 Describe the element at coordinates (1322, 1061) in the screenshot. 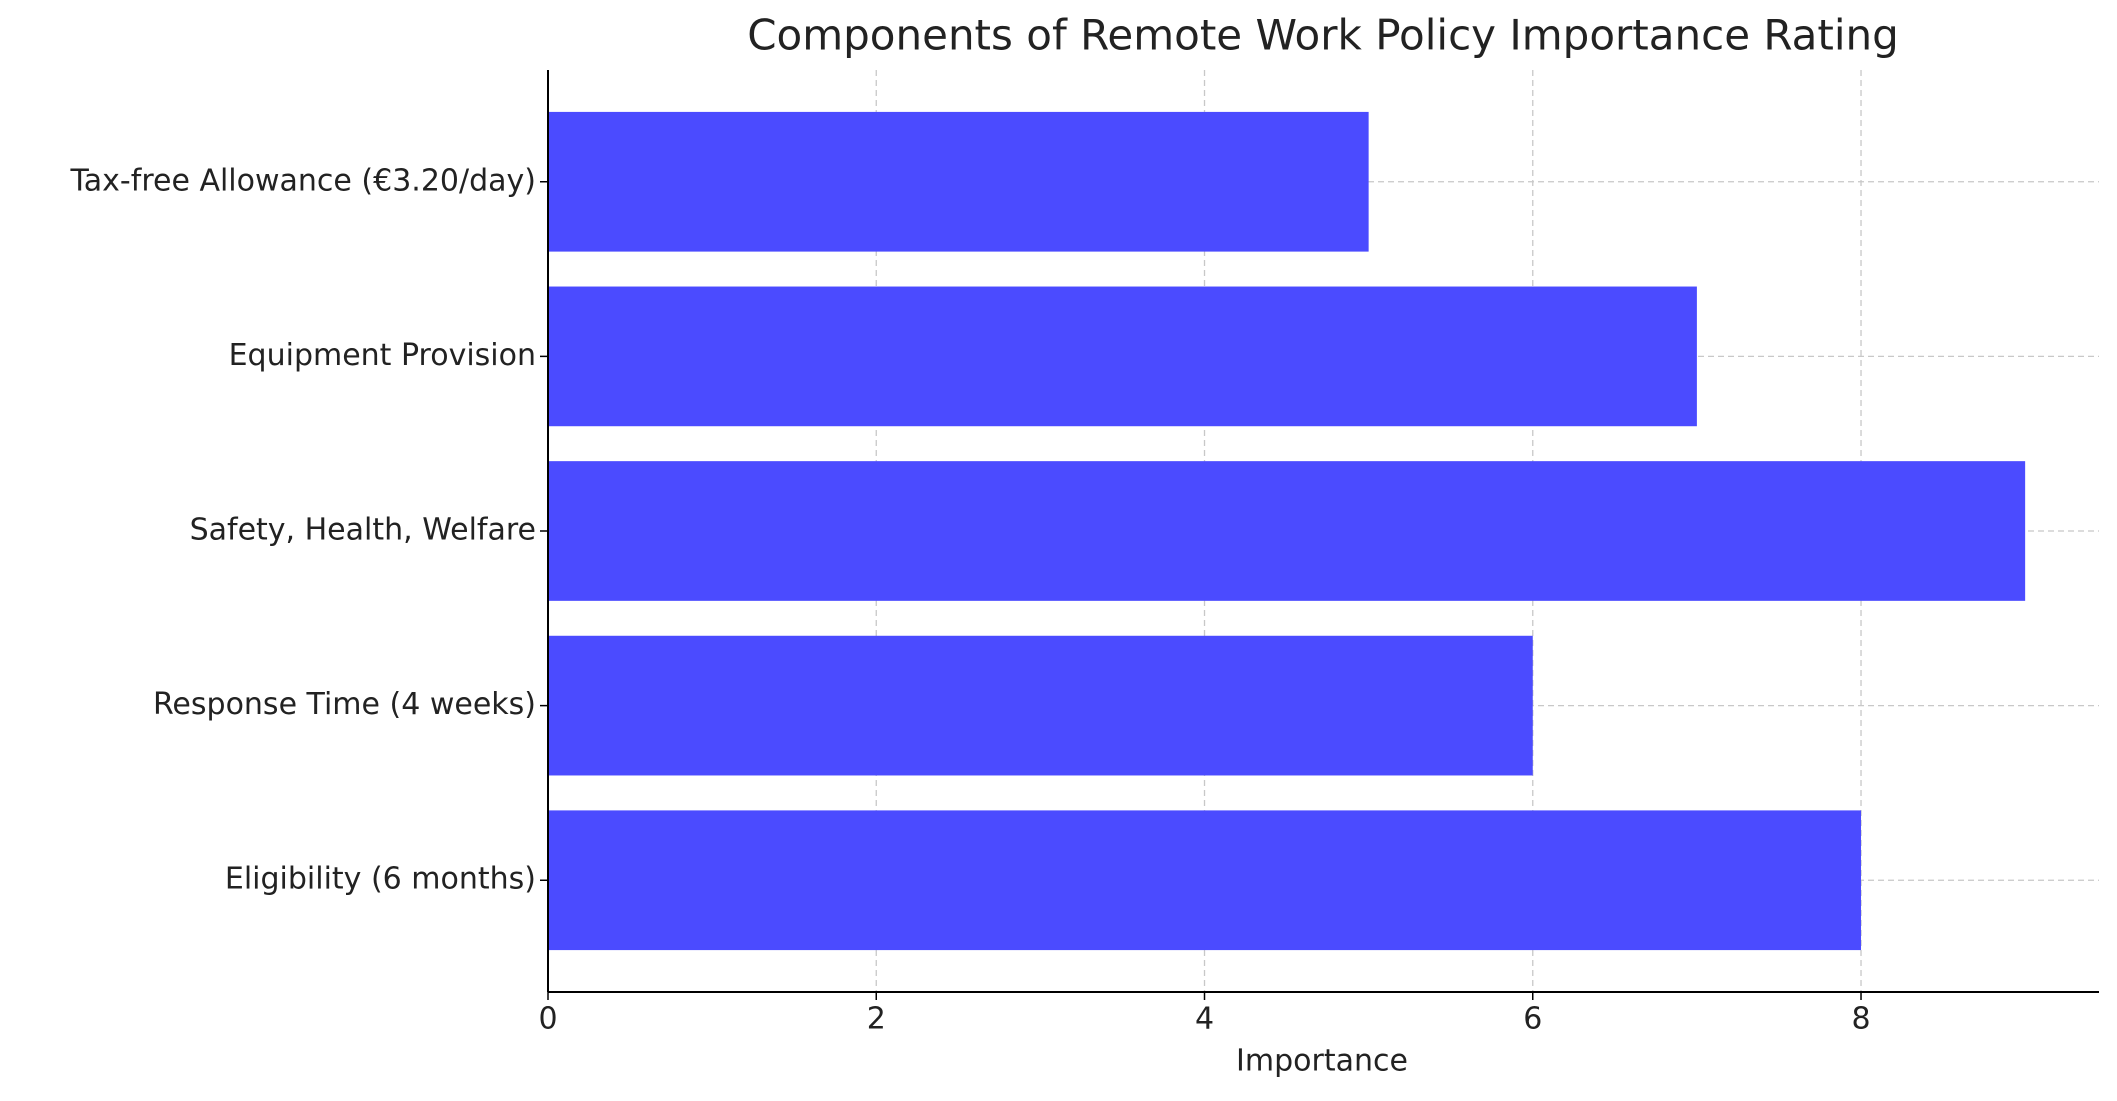

I see `x-axis-label: Importance` at that location.